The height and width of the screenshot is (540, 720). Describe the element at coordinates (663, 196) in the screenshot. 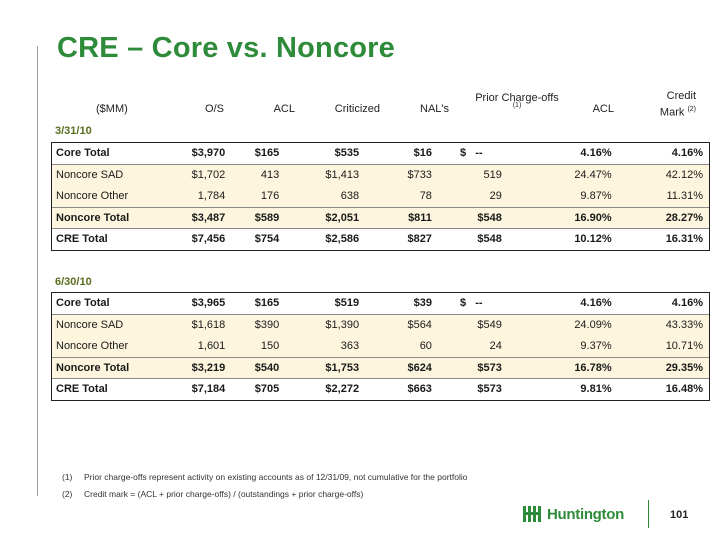

I see `cell-credit-mark: 11.31%` at that location.